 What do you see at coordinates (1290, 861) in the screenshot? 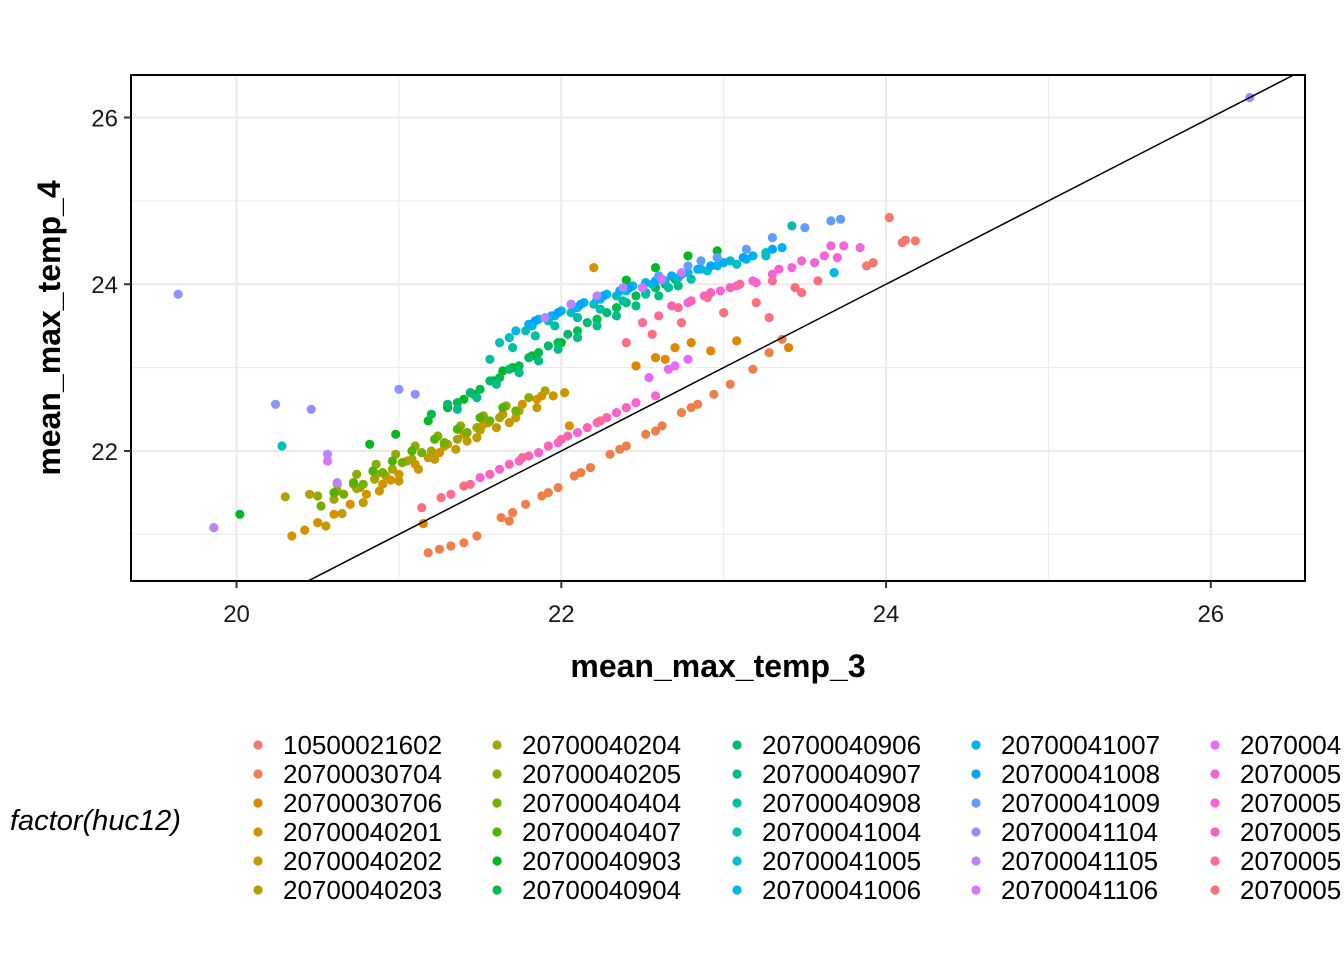
I see `legend-label: 2070005` at bounding box center [1290, 861].